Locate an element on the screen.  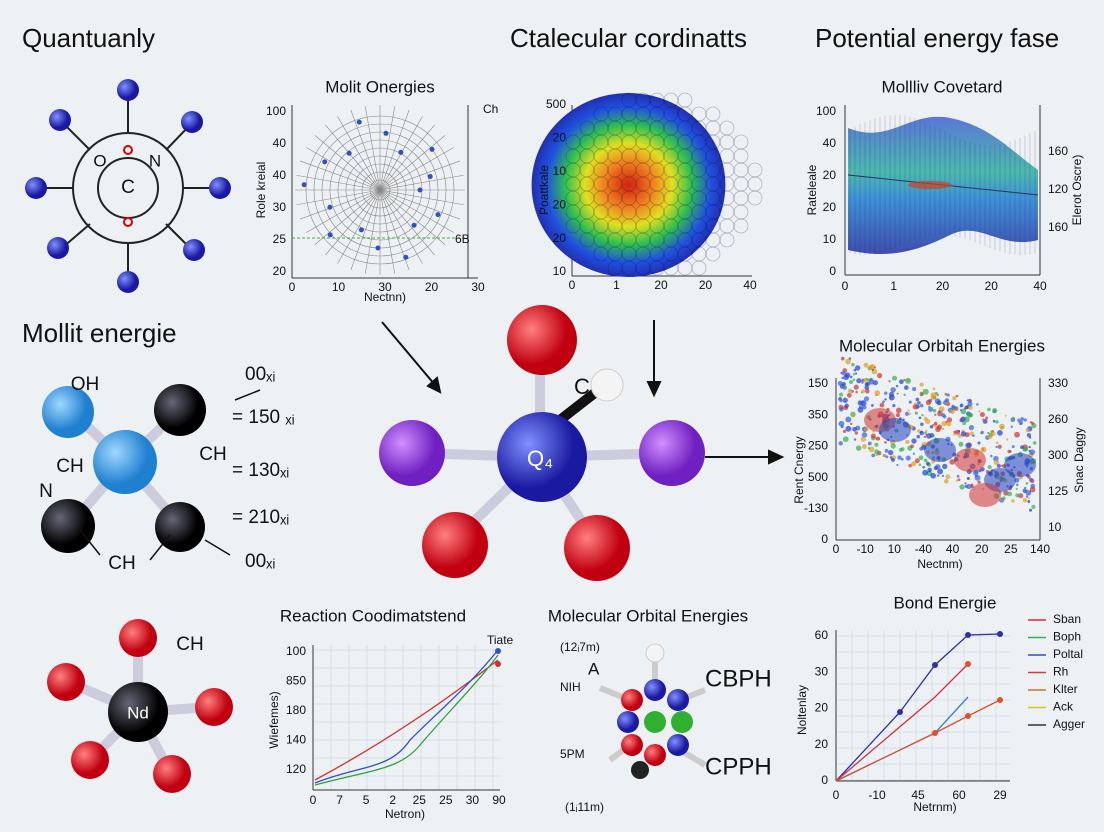
label: CPPH is located at coordinates (738, 766).